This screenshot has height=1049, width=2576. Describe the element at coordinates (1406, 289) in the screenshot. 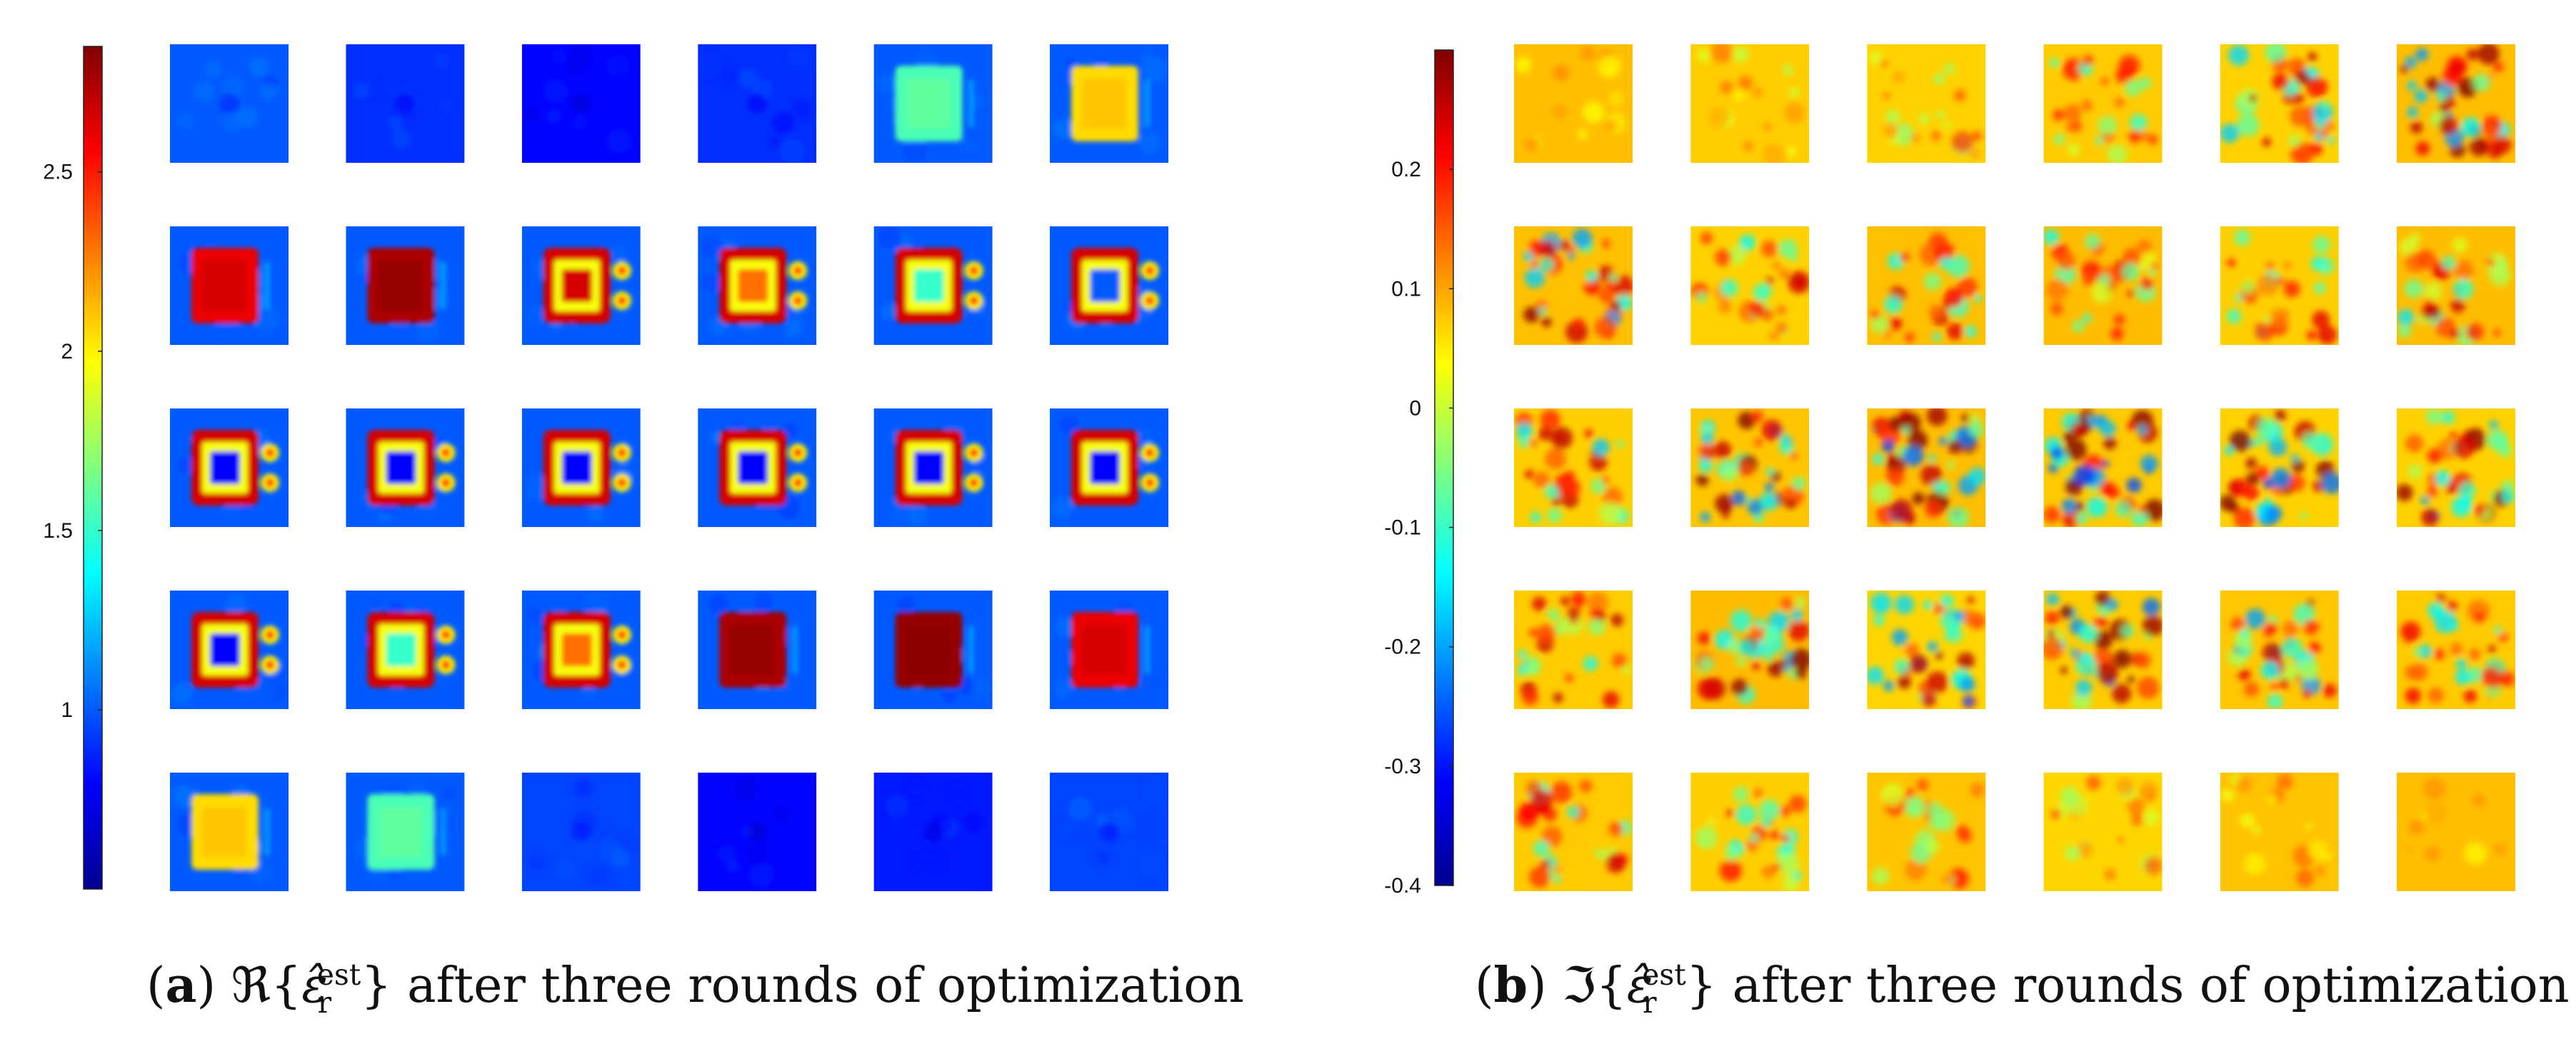

I see `colorbar-b-tick-label: 0.1` at that location.